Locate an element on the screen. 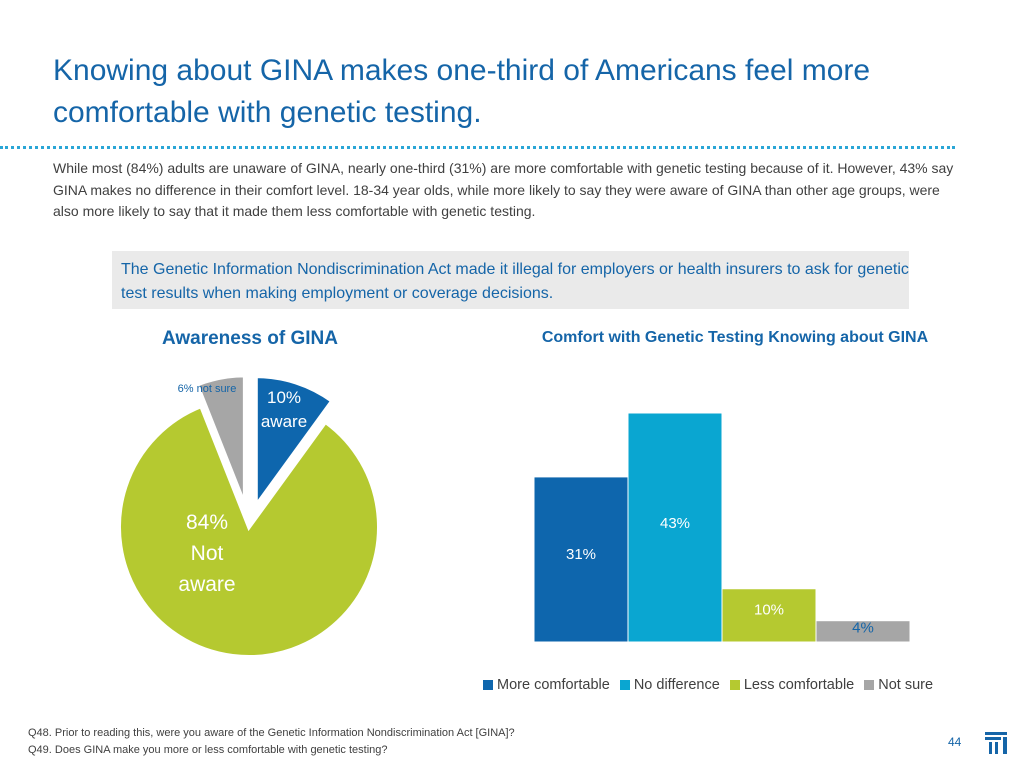  bar-less-comfortable is located at coordinates (769, 615).